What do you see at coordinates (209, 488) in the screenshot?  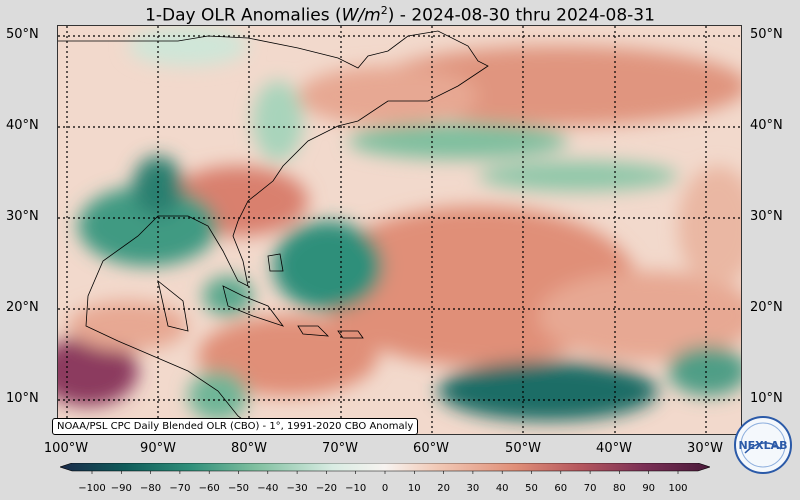 I see `colorbar-tick-label: −60` at bounding box center [209, 488].